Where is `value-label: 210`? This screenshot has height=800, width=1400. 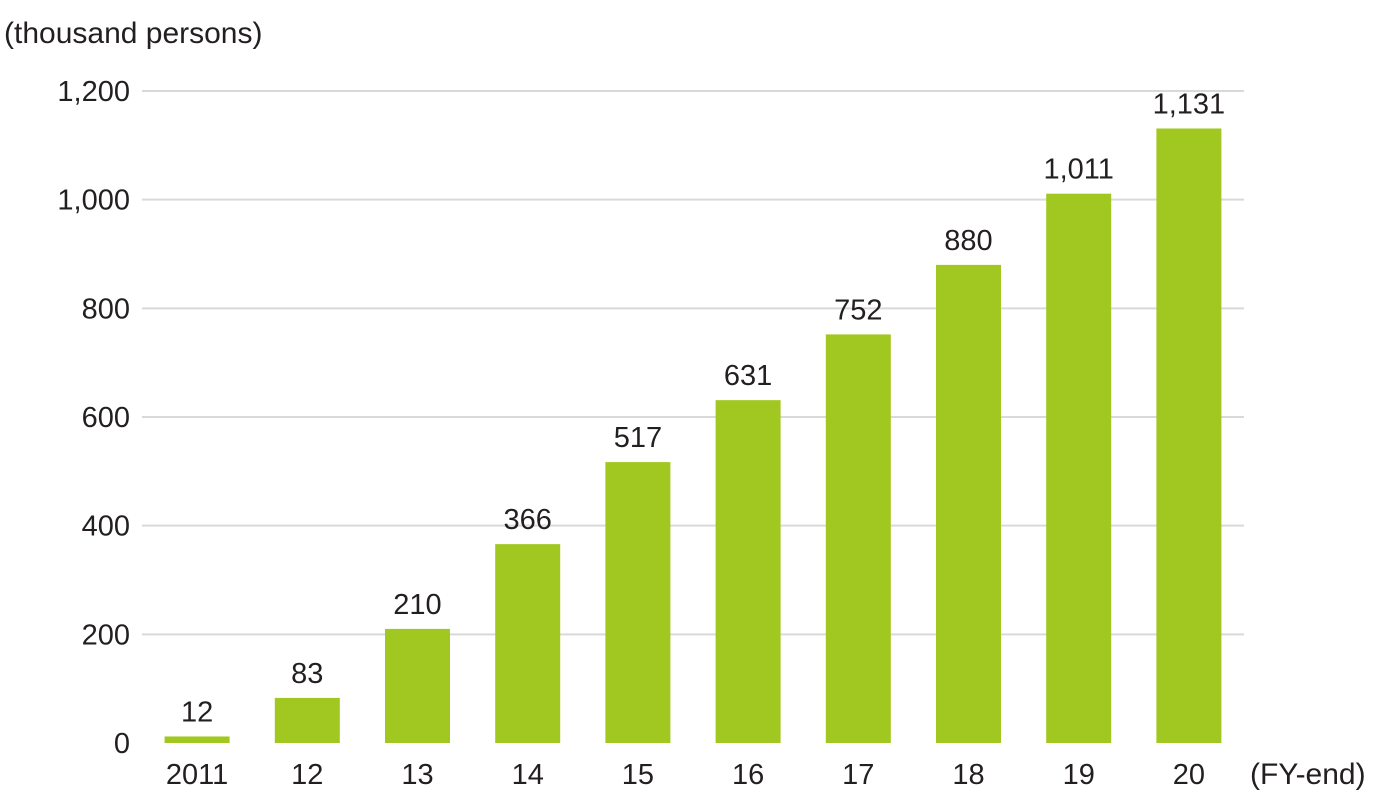
value-label: 210 is located at coordinates (417, 605).